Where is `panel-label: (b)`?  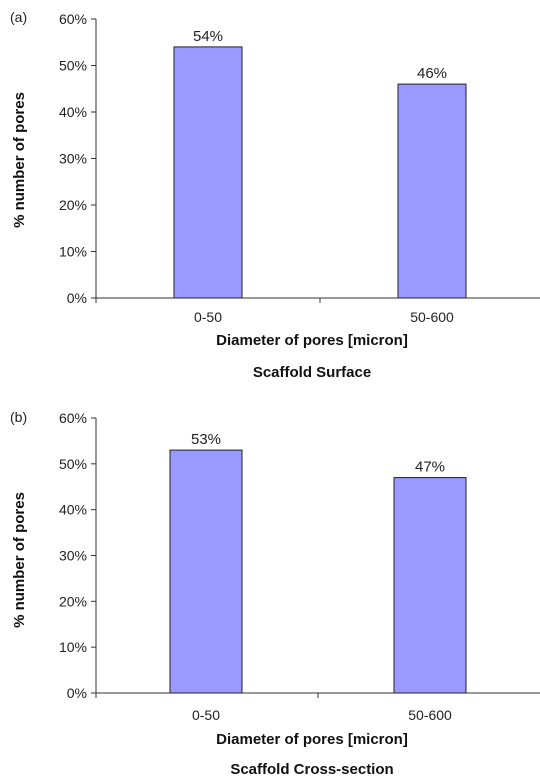
panel-label: (b) is located at coordinates (18, 417).